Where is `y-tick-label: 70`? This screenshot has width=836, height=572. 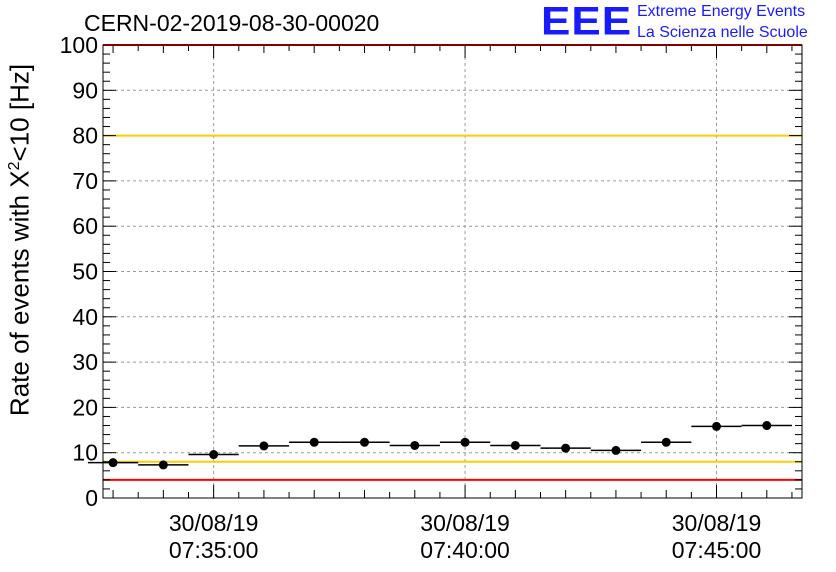
y-tick-label: 70 is located at coordinates (85, 181).